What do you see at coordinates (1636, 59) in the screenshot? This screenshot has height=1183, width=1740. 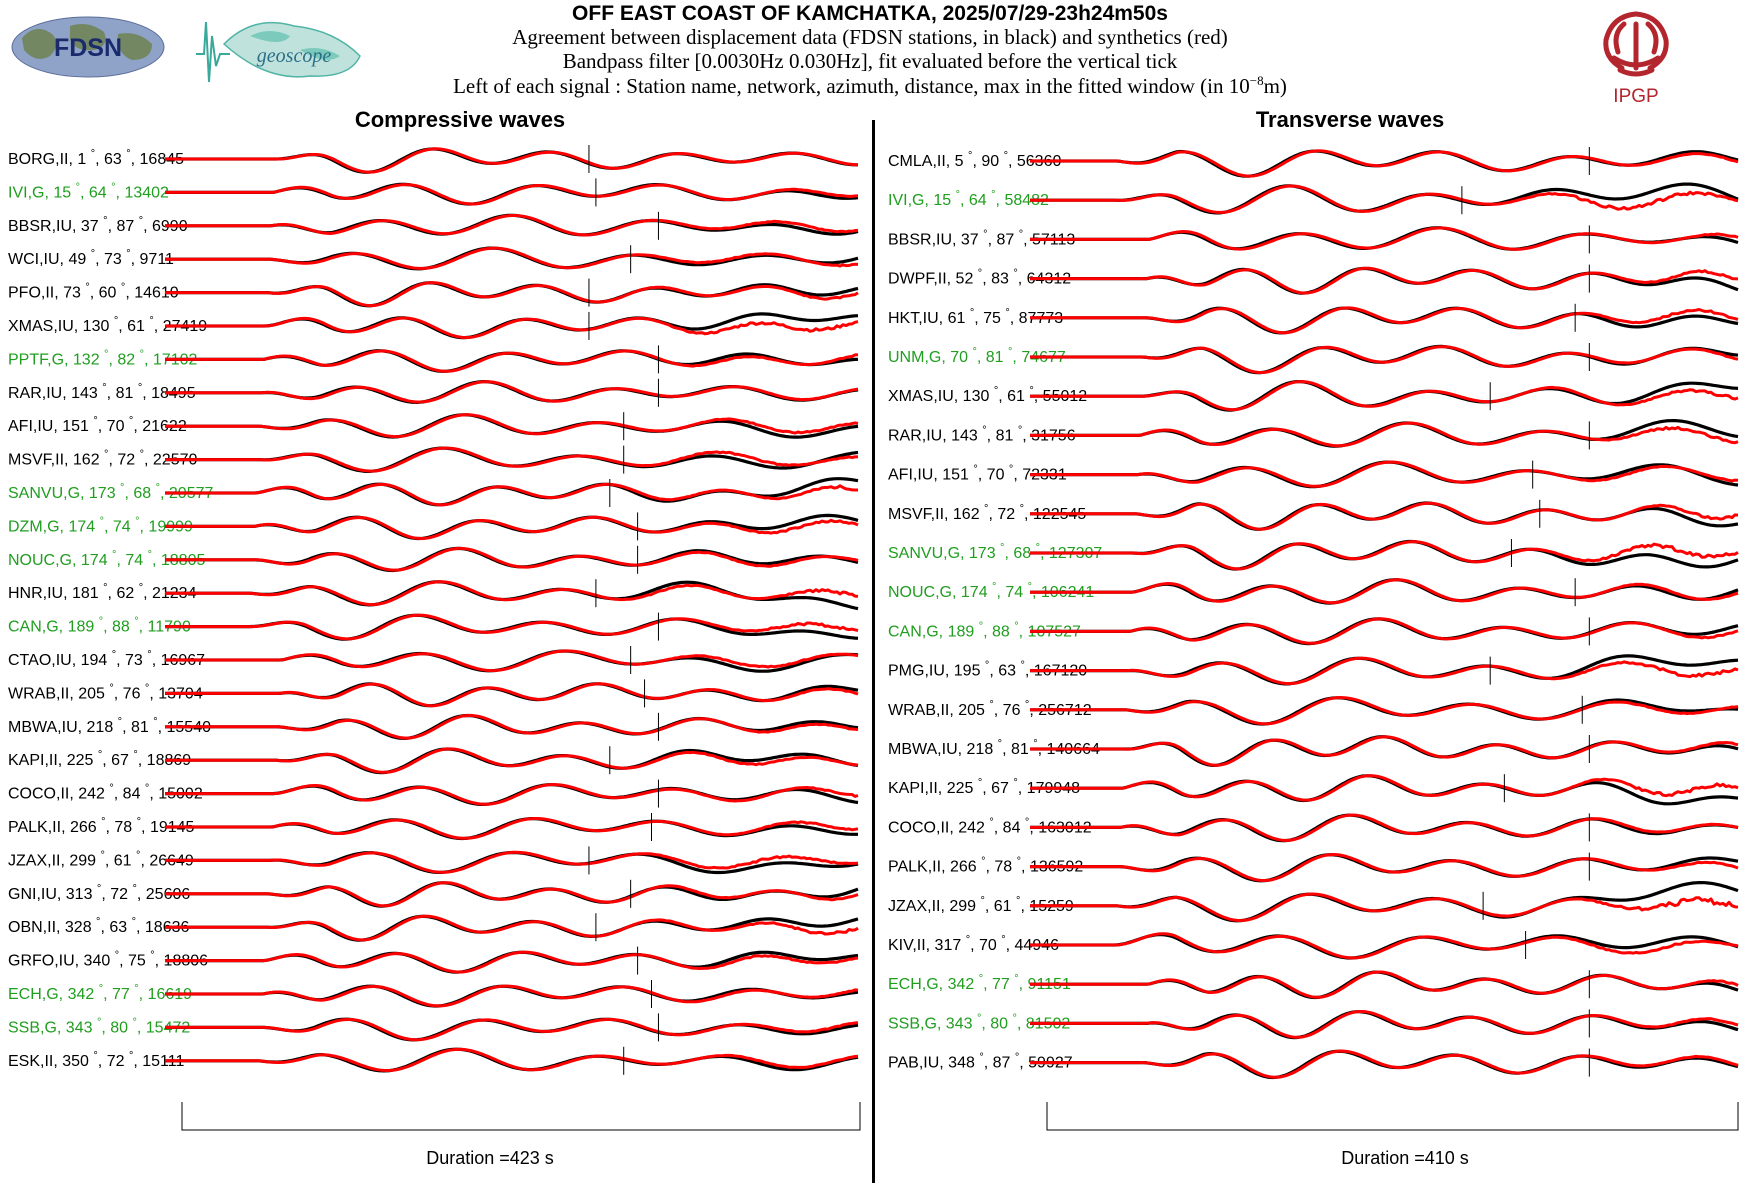 I see `ipgp-logo: IPGP` at bounding box center [1636, 59].